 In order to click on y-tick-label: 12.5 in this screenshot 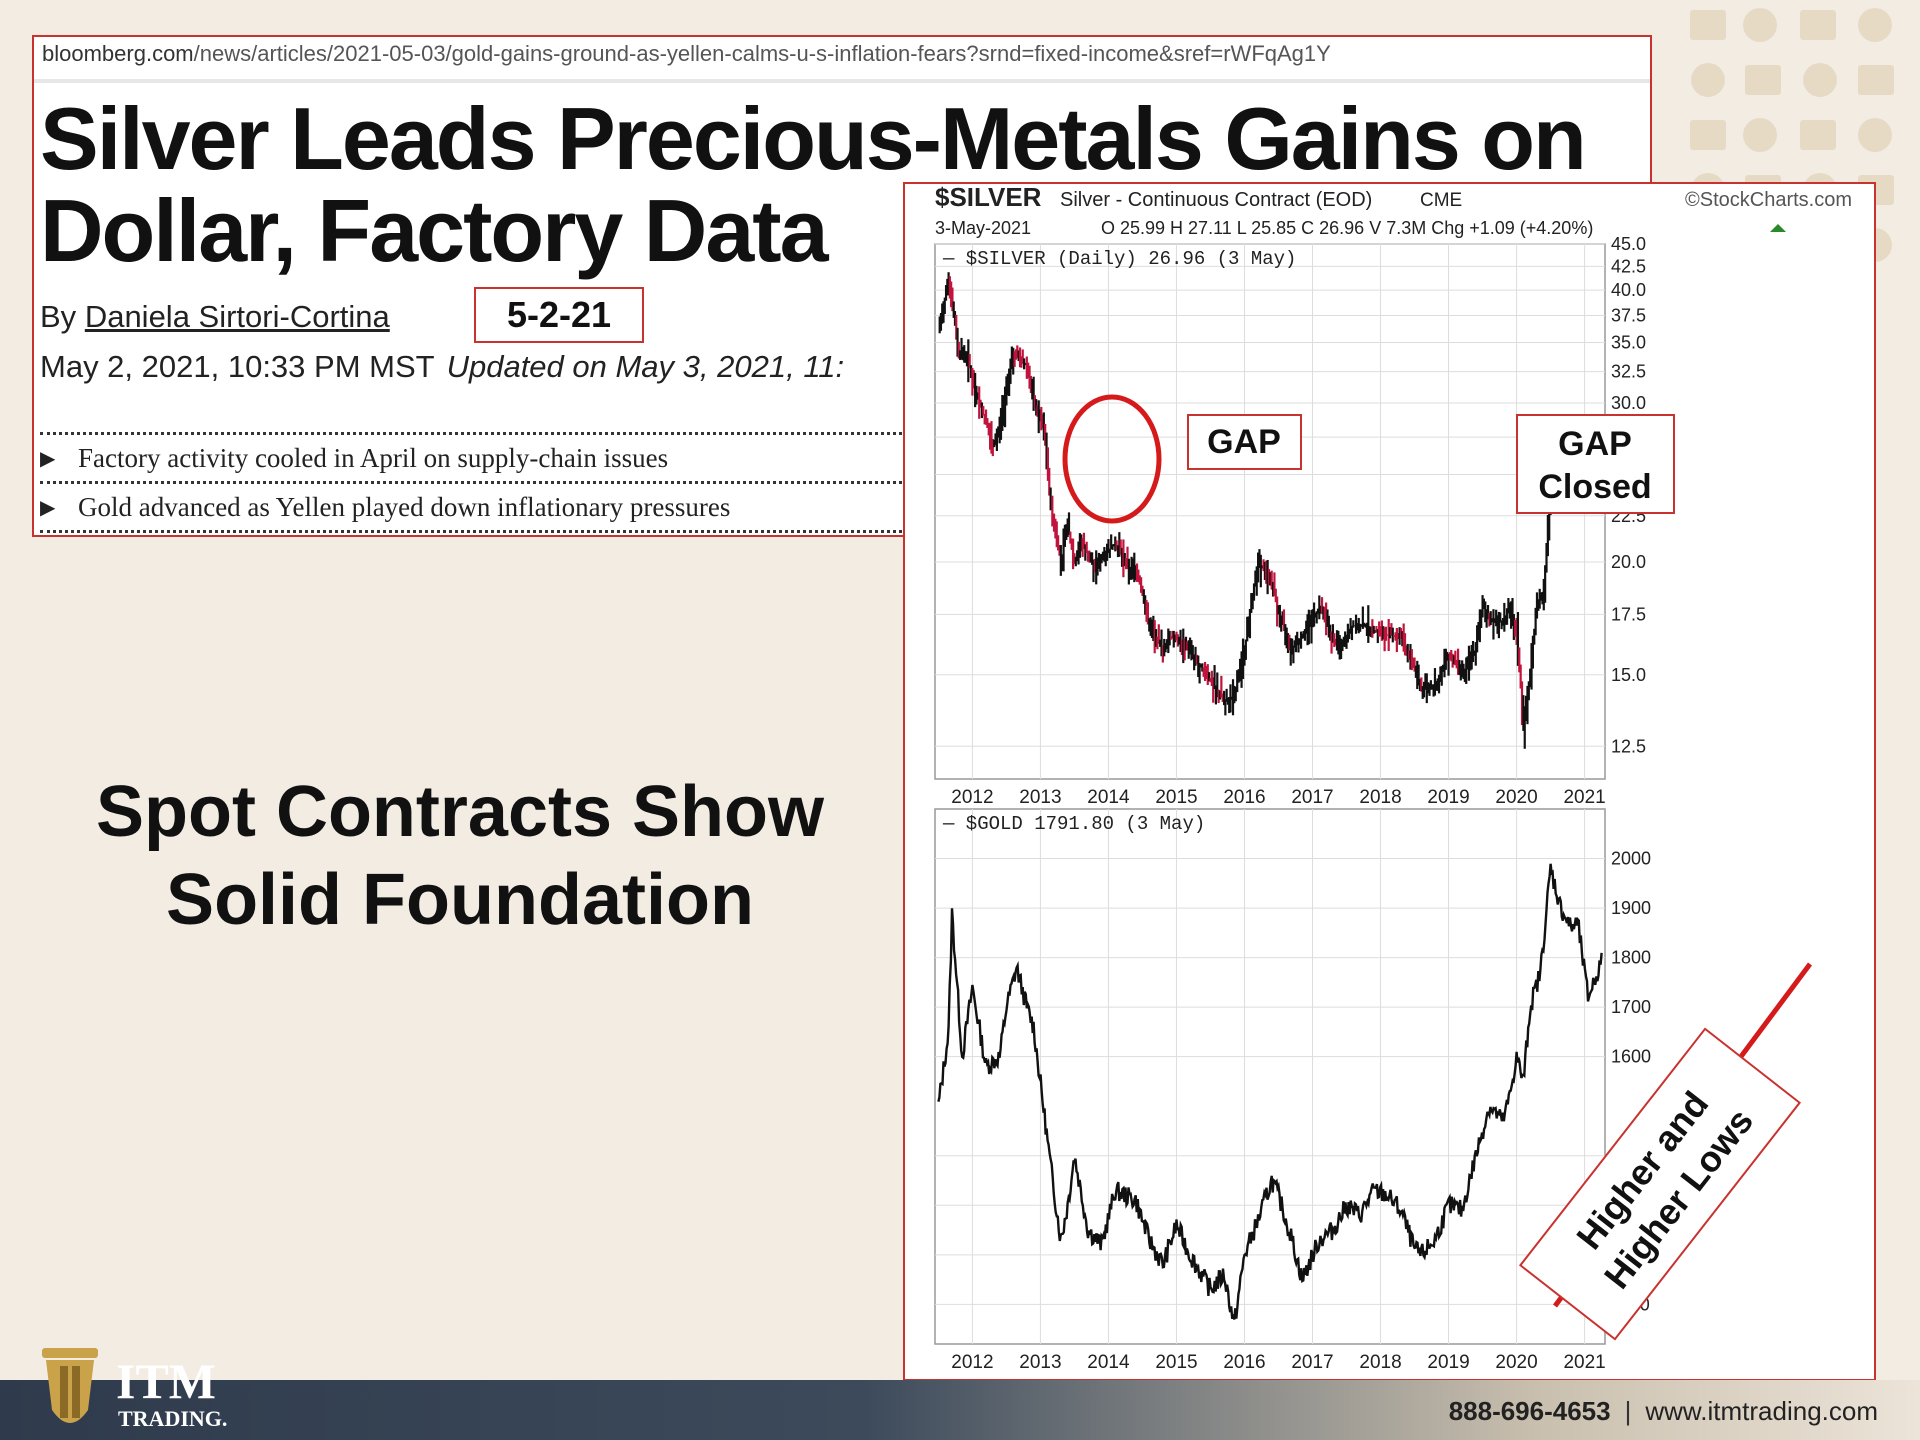, I will do `click(1628, 746)`.